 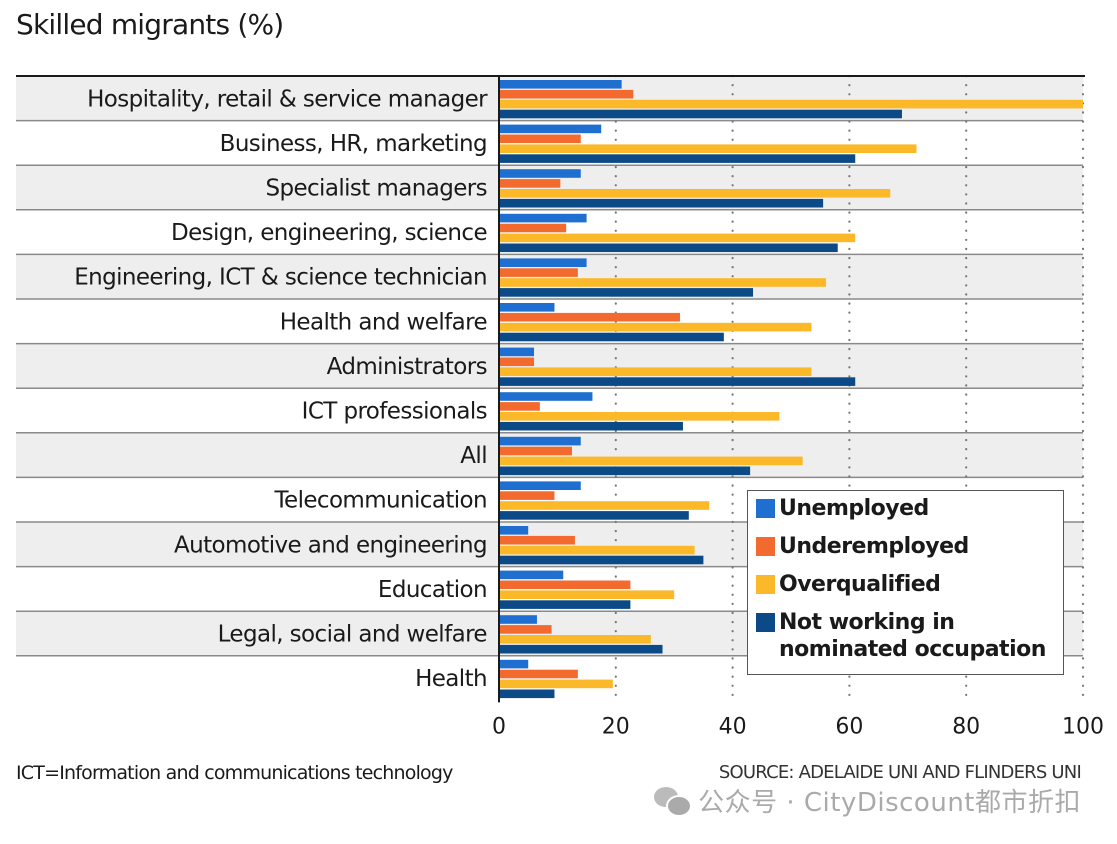 What do you see at coordinates (280, 278) in the screenshot?
I see `category-label: Engineering, ICT & science technician` at bounding box center [280, 278].